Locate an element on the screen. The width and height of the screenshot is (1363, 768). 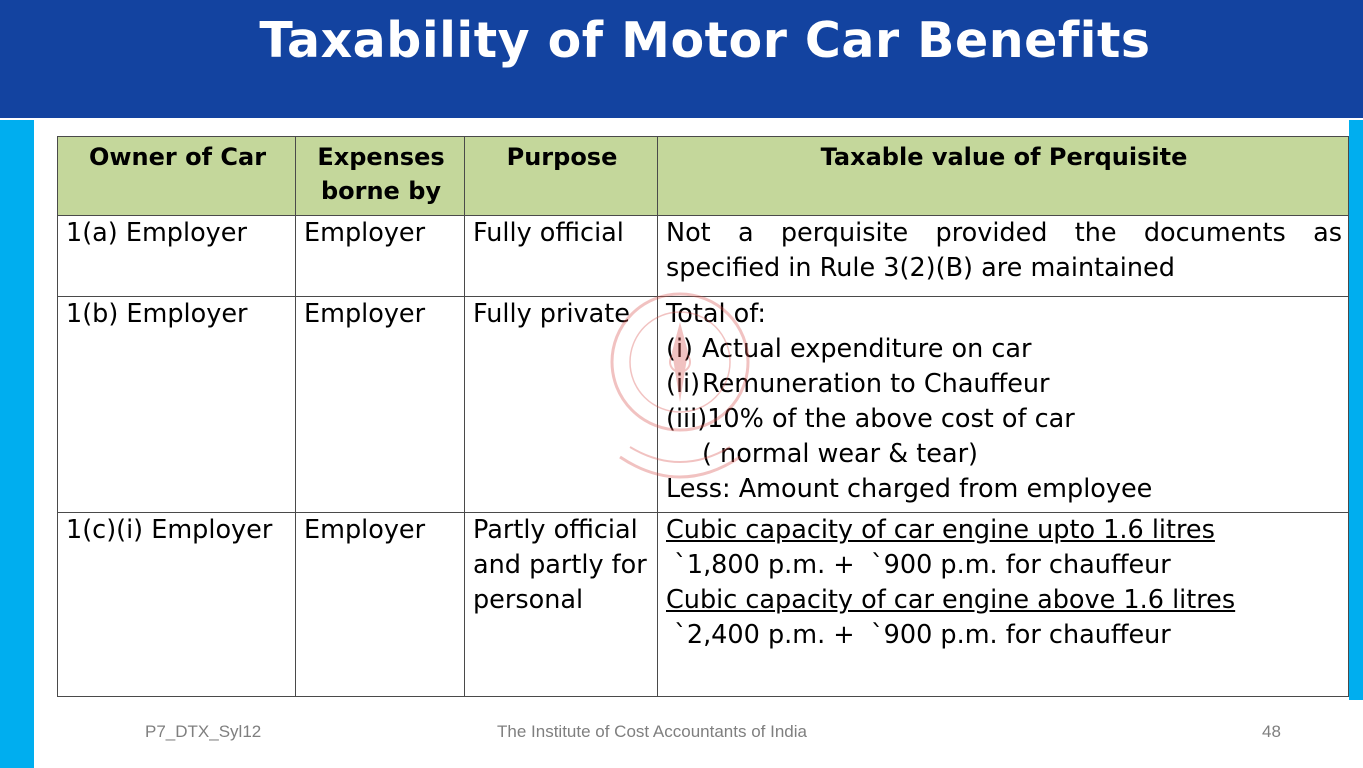
cell-purpose: Fully official is located at coordinates (561, 256).